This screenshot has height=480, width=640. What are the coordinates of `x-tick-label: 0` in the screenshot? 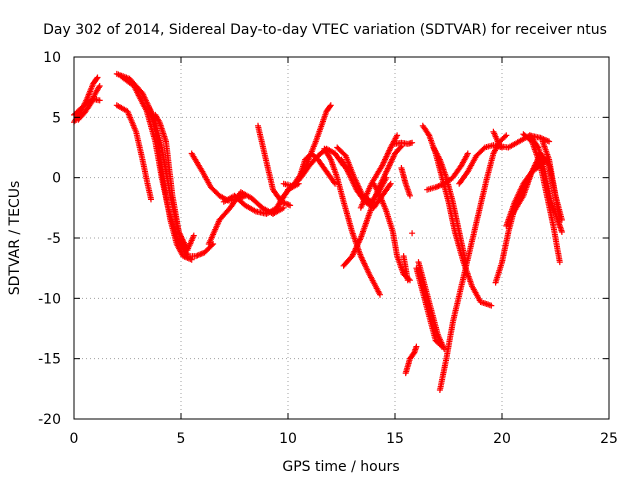 It's located at (74, 439).